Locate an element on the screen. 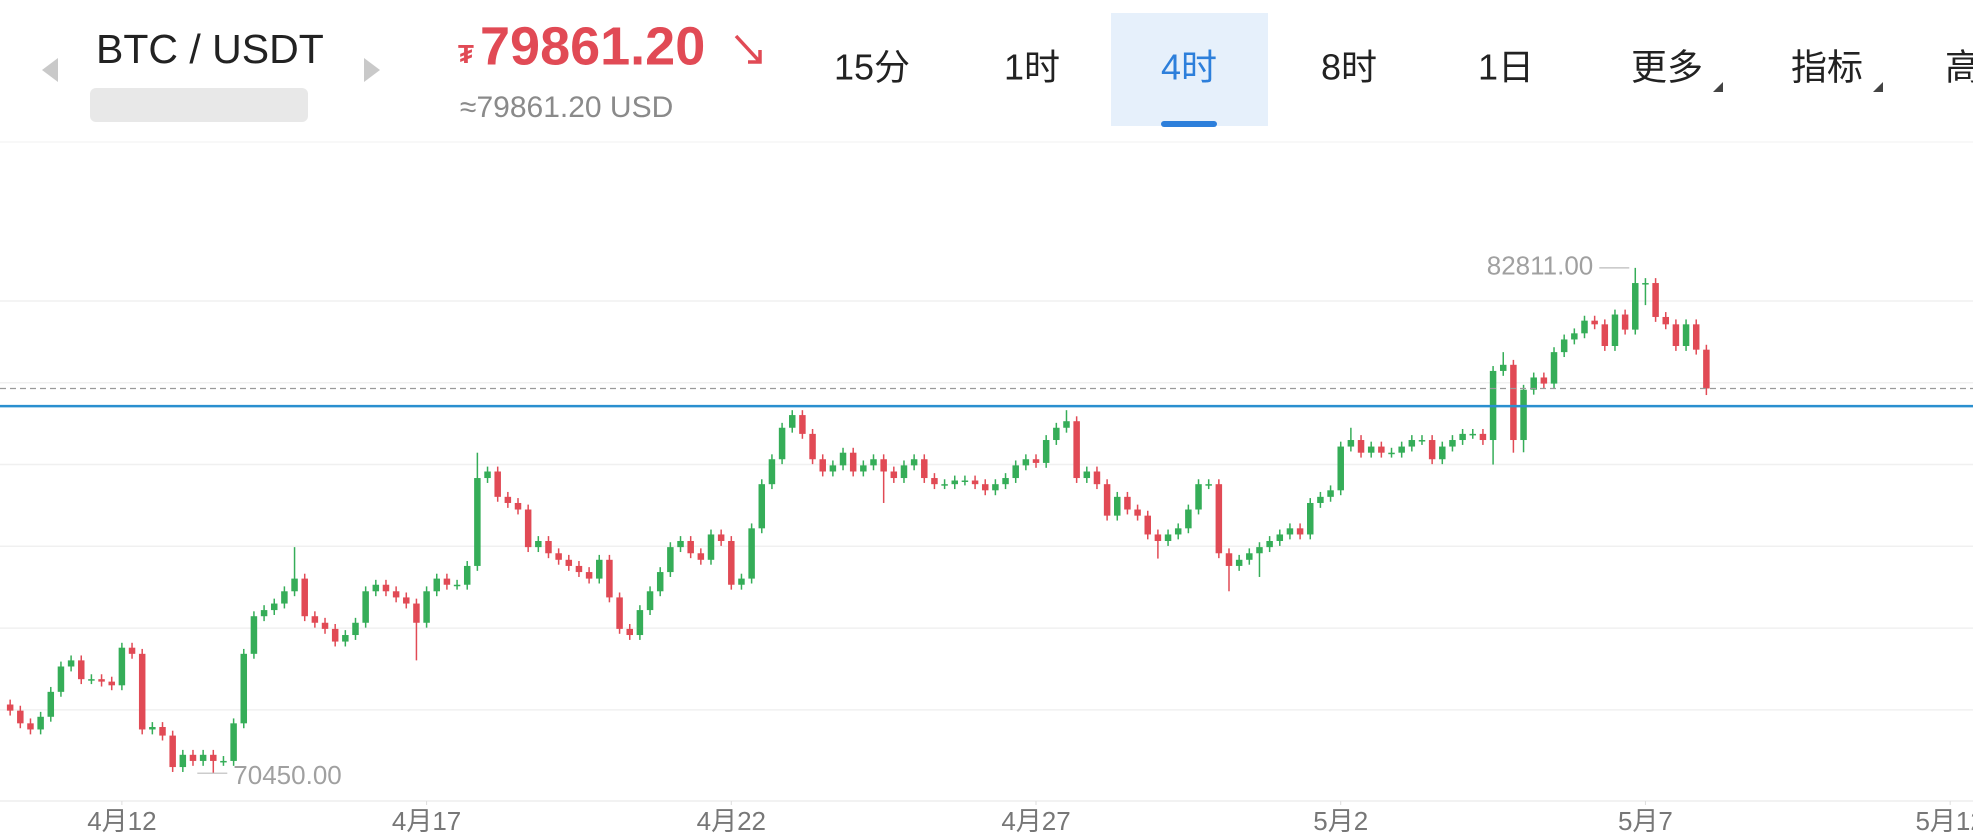 The width and height of the screenshot is (1973, 836). timeframe-tab: 指标 is located at coordinates (1827, 67).